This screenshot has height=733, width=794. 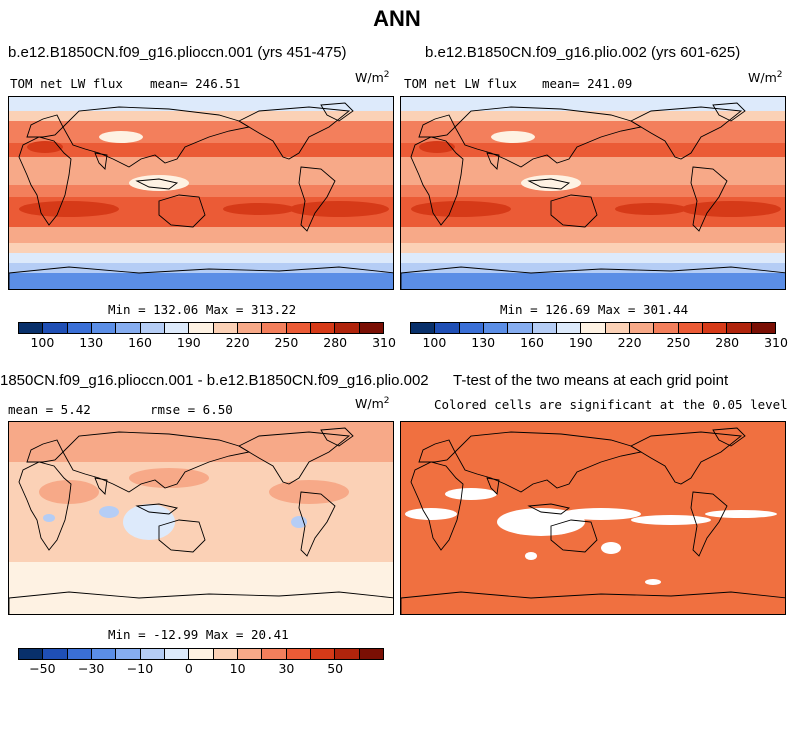 I want to click on colorbar-tick-label: 10, so click(x=237, y=668).